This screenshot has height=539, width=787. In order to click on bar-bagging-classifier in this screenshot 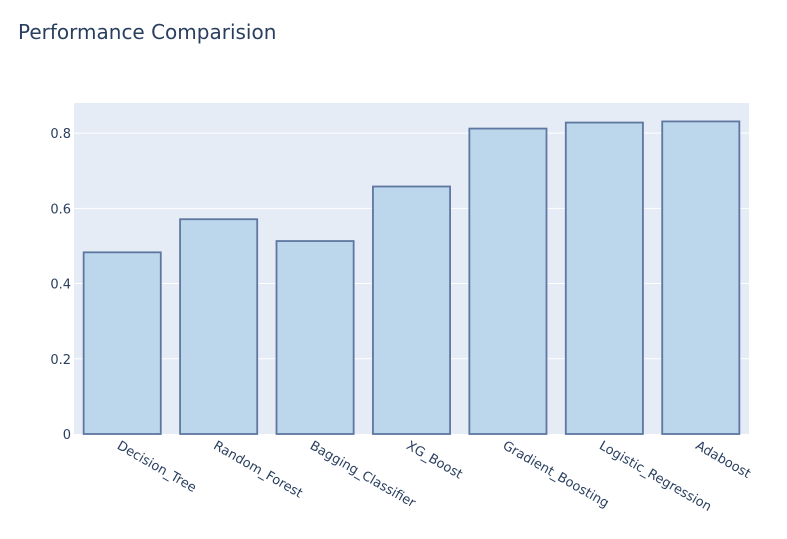, I will do `click(315, 337)`.